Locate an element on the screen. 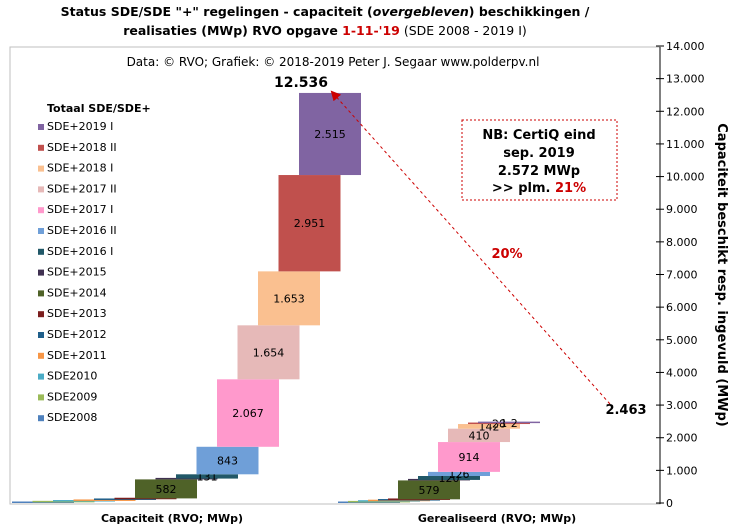  title-line2-b: 1-11-'19 is located at coordinates (371, 30).